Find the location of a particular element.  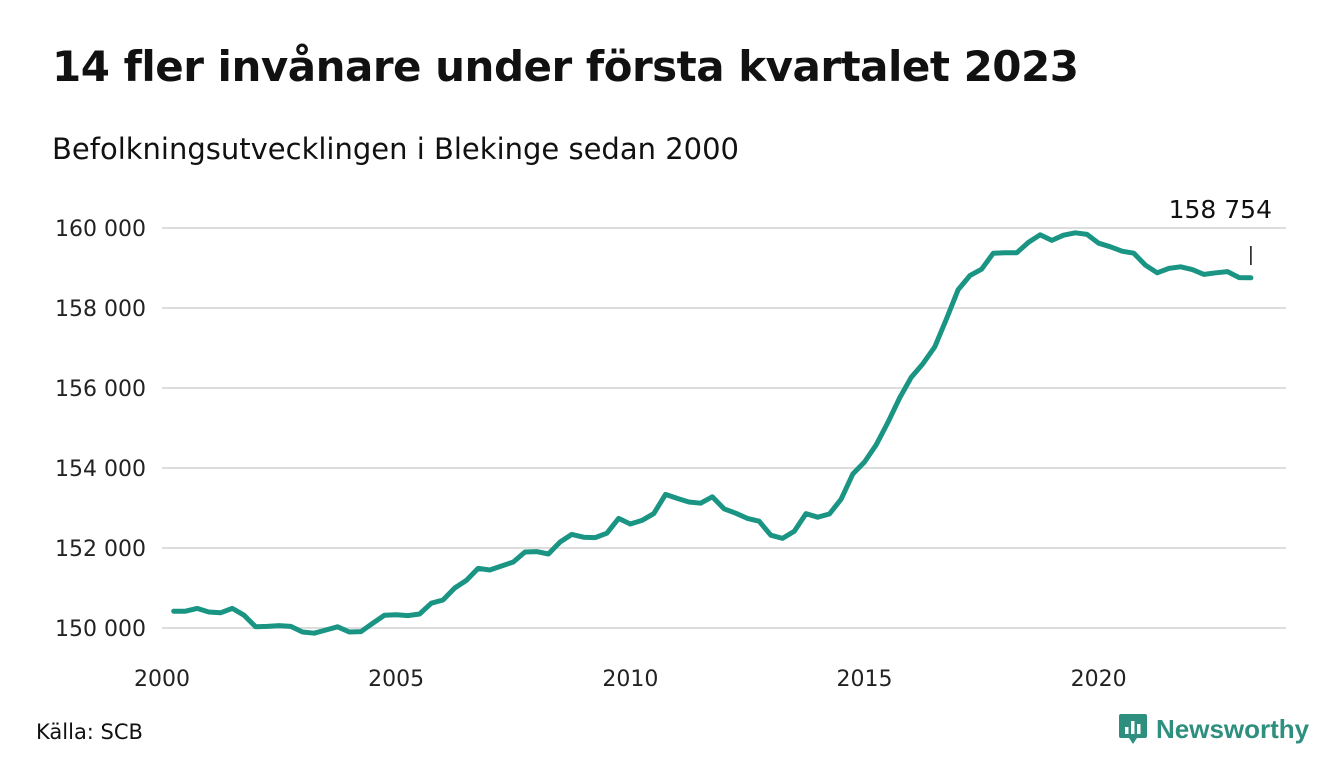

brand-logo: Newsworthy is located at coordinates (1213, 729).